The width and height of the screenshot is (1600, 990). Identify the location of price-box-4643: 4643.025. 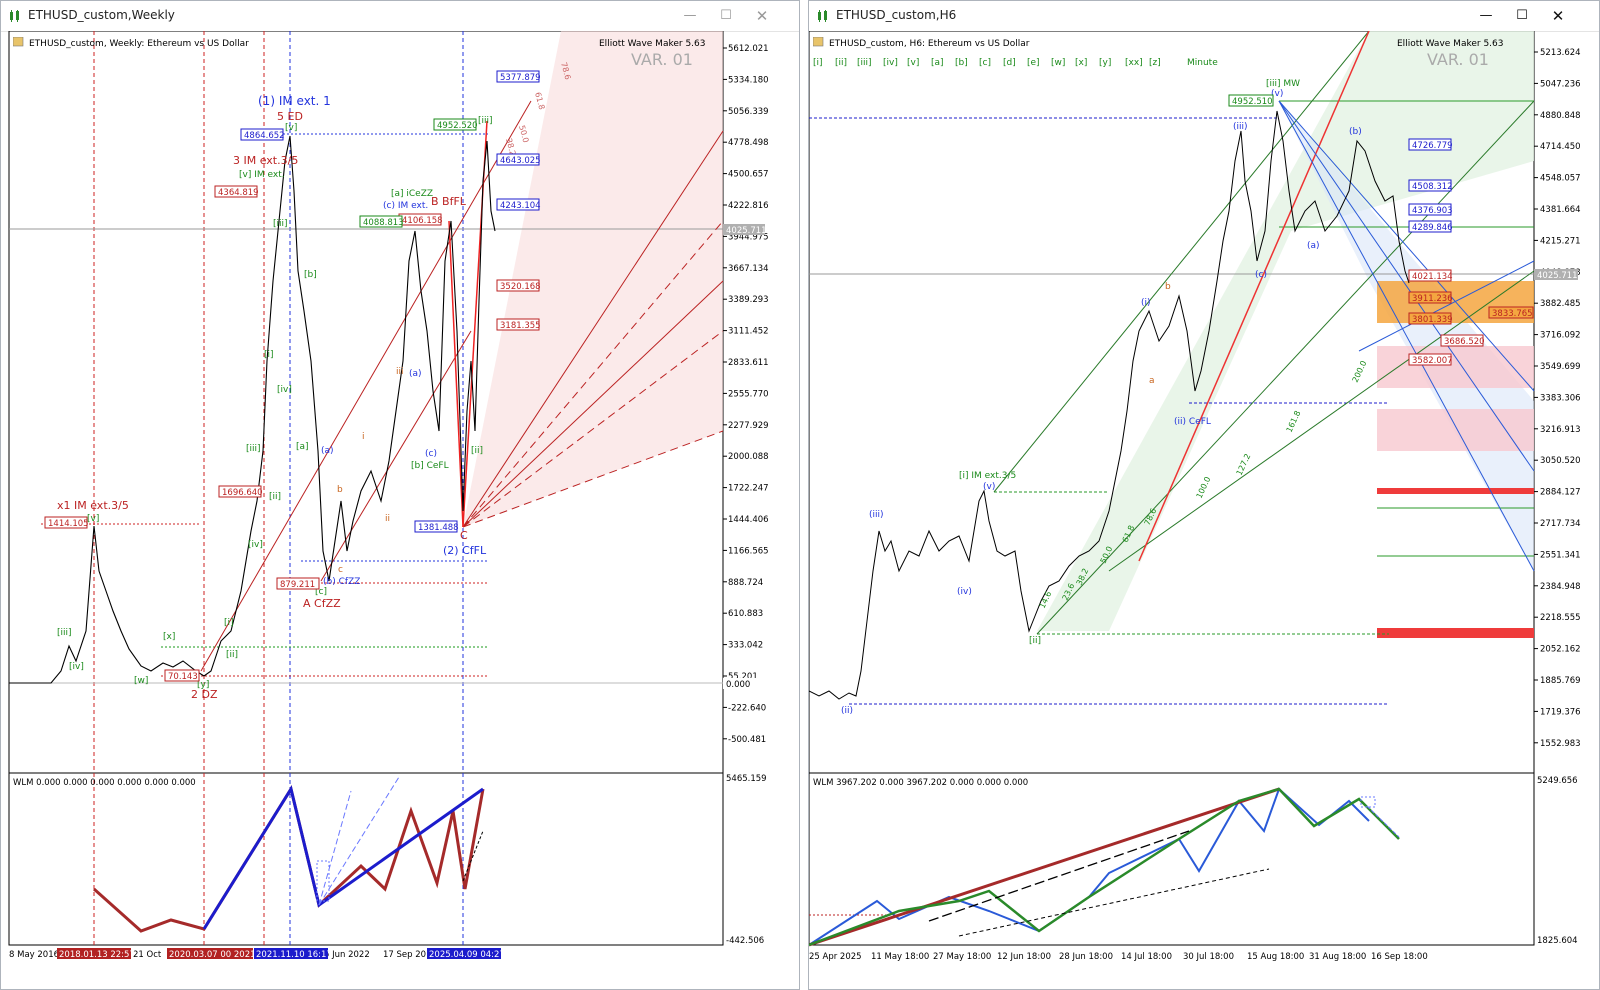
(520, 161).